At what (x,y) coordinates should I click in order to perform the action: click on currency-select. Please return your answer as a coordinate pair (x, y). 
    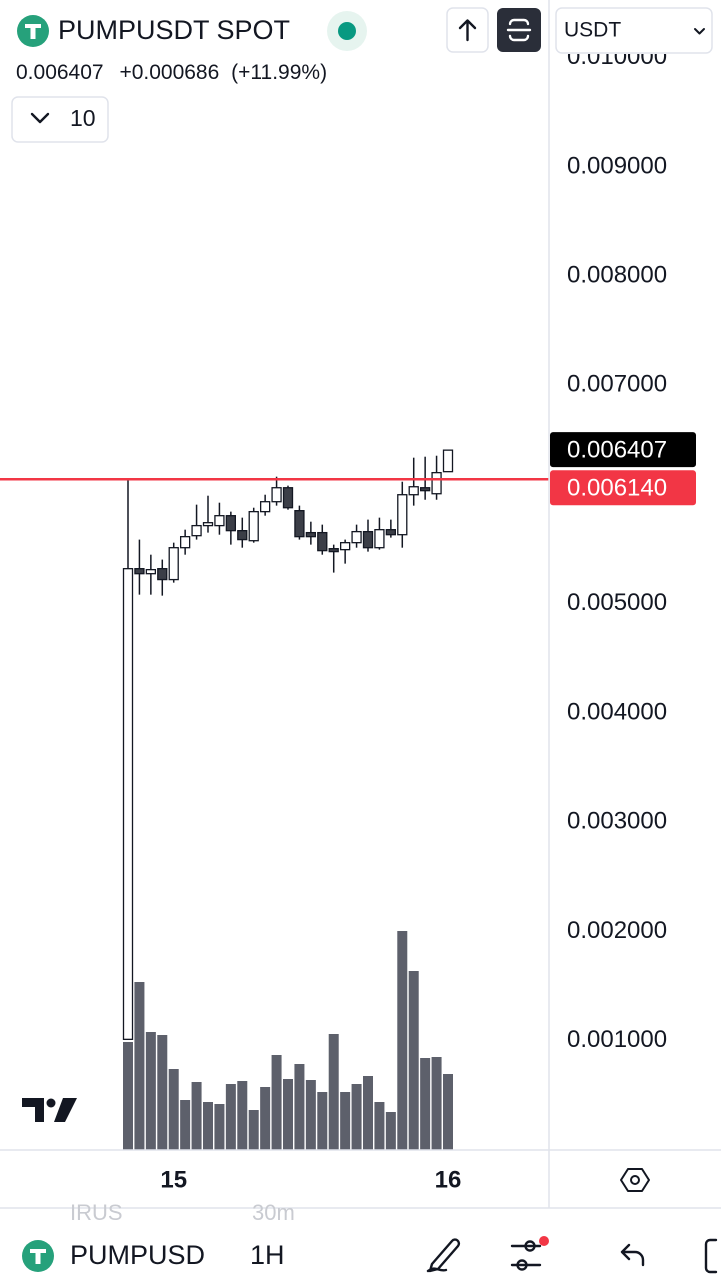
    Looking at the image, I should click on (634, 30).